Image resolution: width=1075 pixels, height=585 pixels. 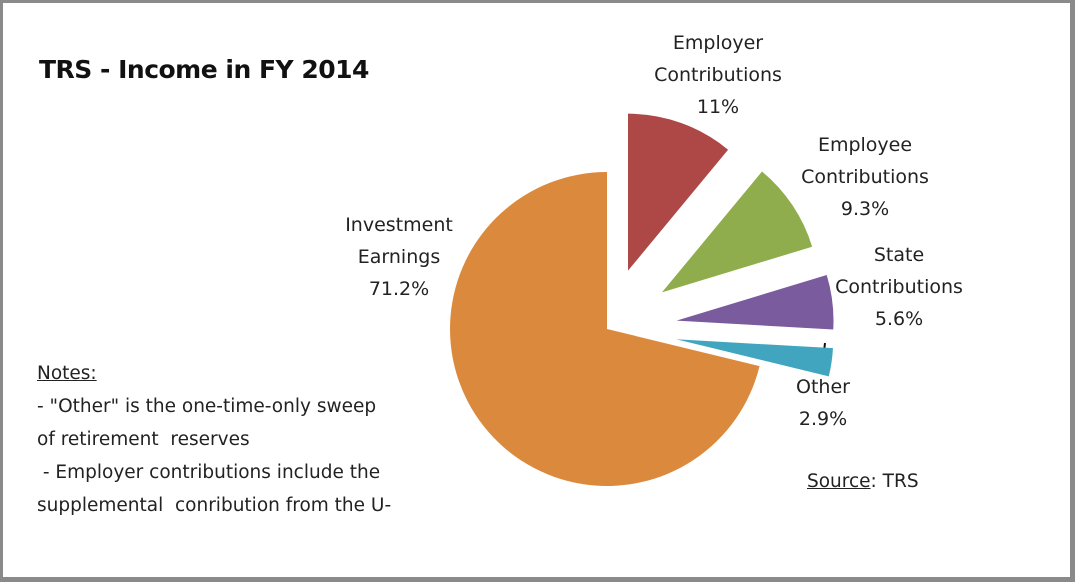 What do you see at coordinates (718, 59) in the screenshot?
I see `category-label: Employer Contributions` at bounding box center [718, 59].